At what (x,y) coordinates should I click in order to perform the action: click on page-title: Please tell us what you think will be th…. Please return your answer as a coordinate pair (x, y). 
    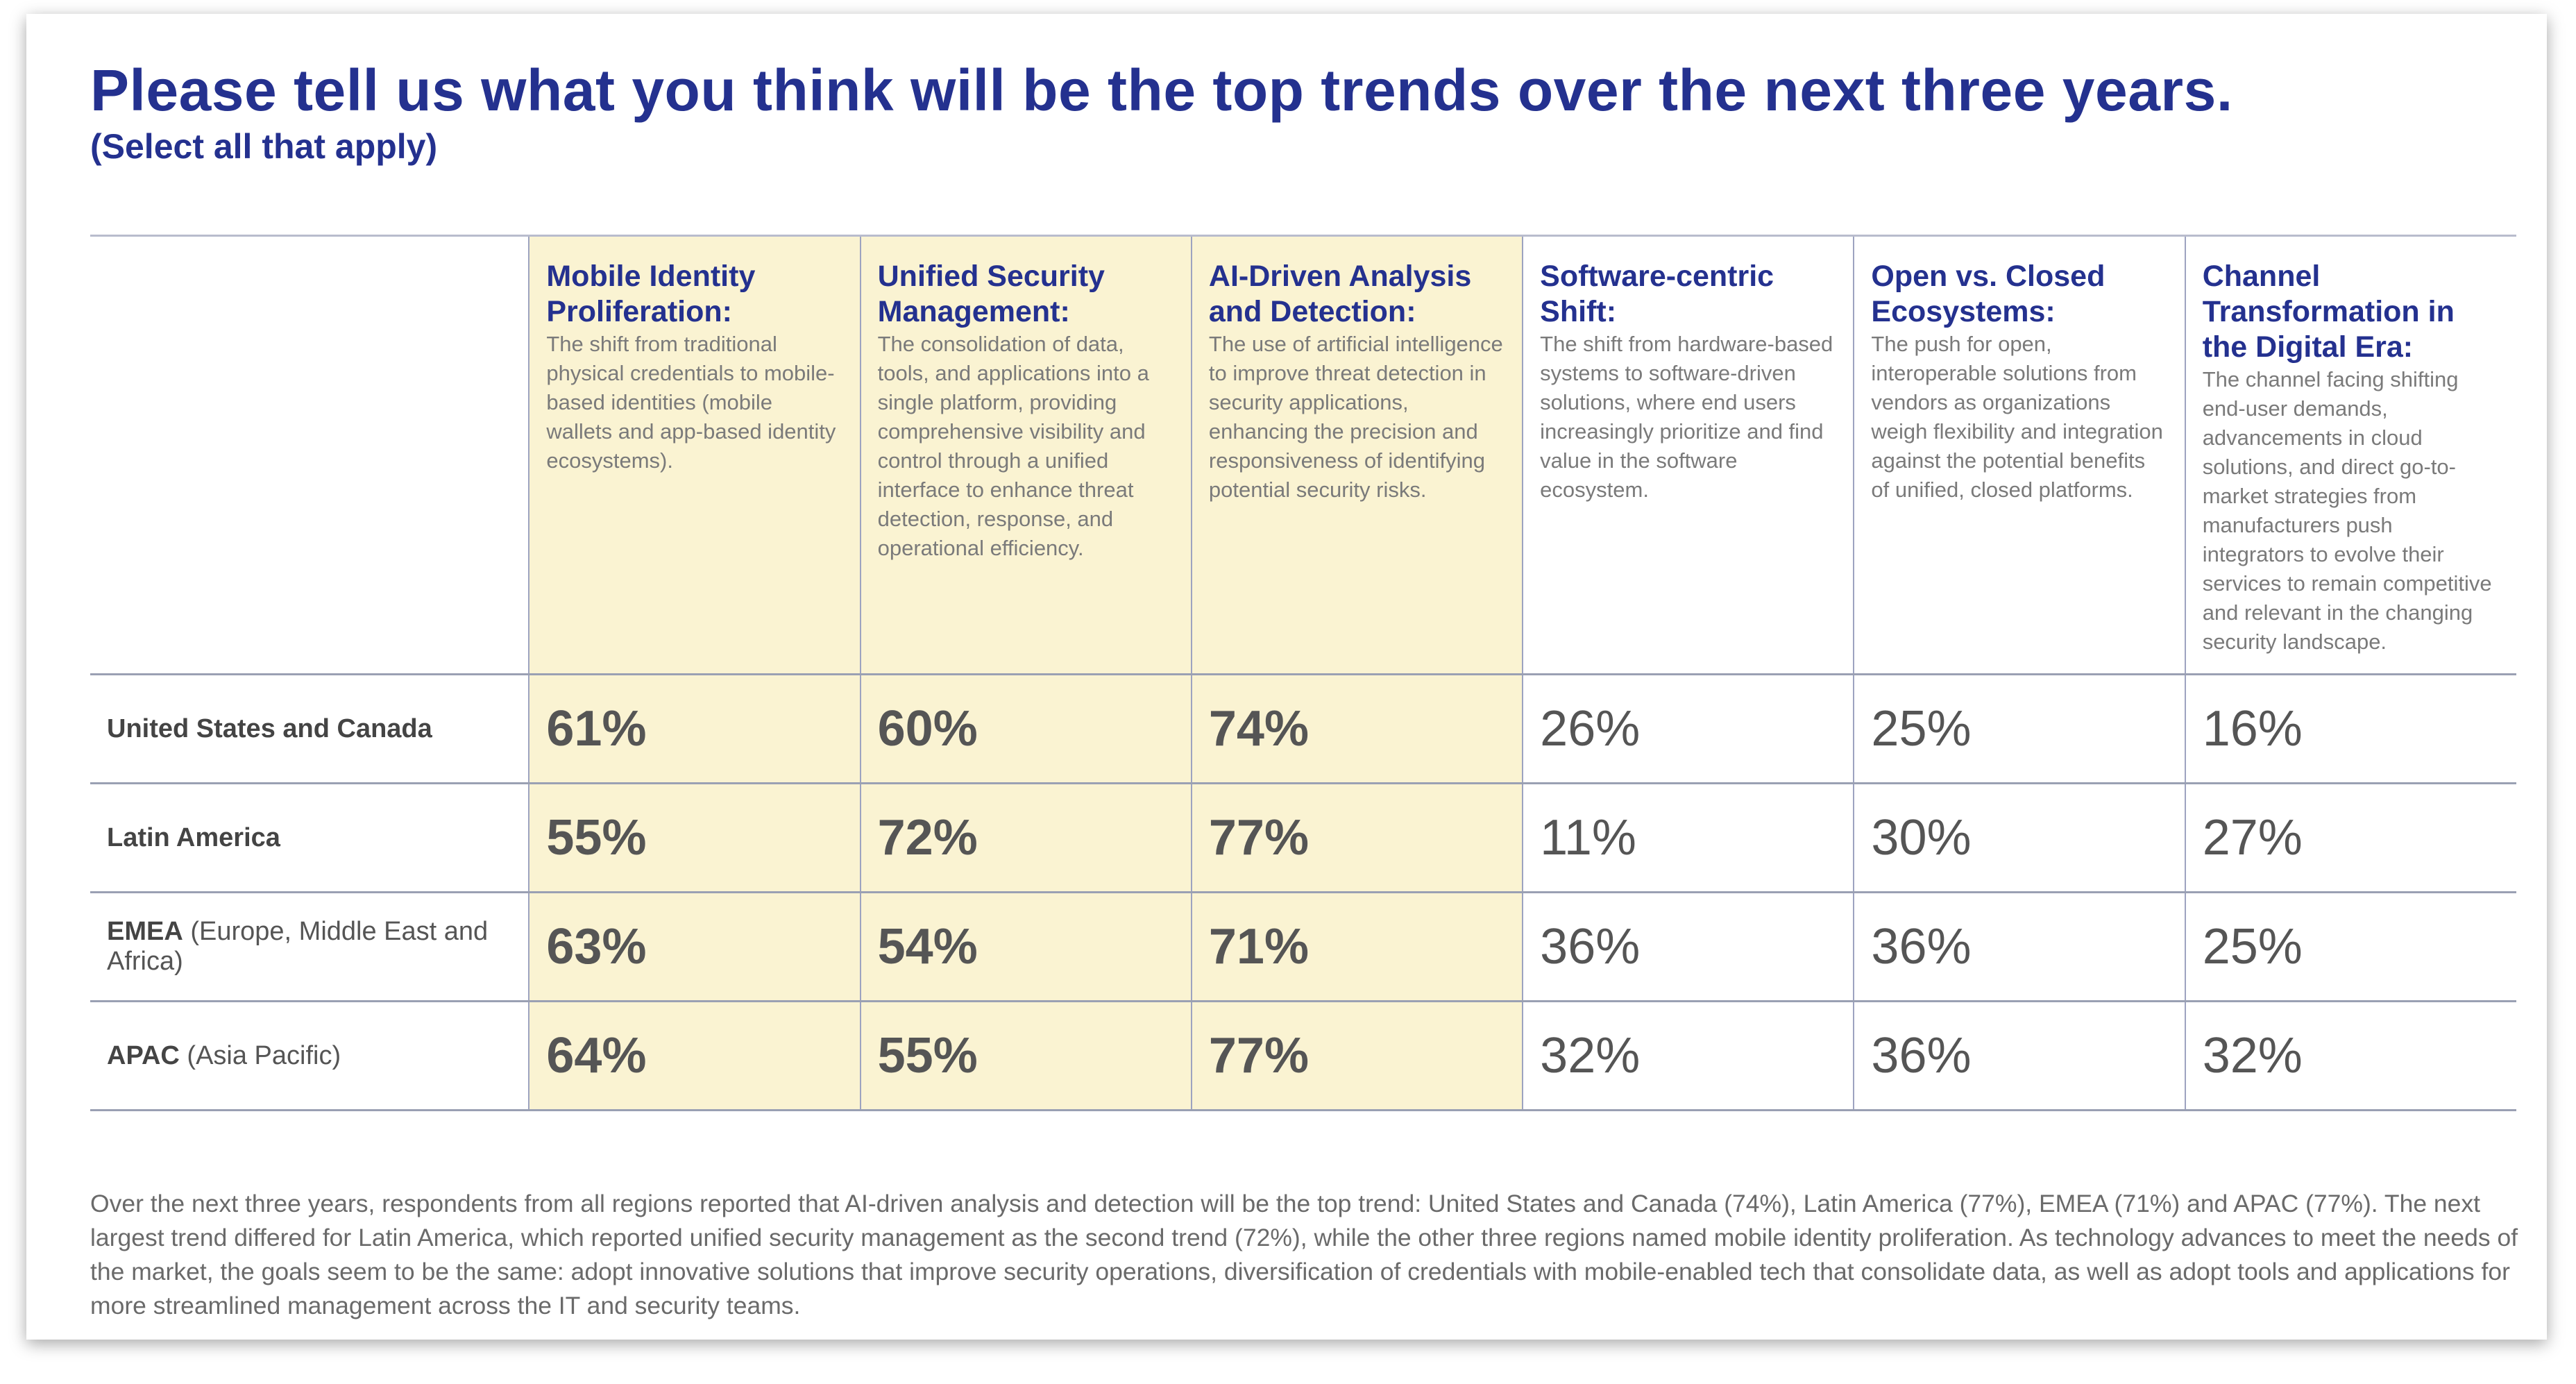
    Looking at the image, I should click on (1161, 90).